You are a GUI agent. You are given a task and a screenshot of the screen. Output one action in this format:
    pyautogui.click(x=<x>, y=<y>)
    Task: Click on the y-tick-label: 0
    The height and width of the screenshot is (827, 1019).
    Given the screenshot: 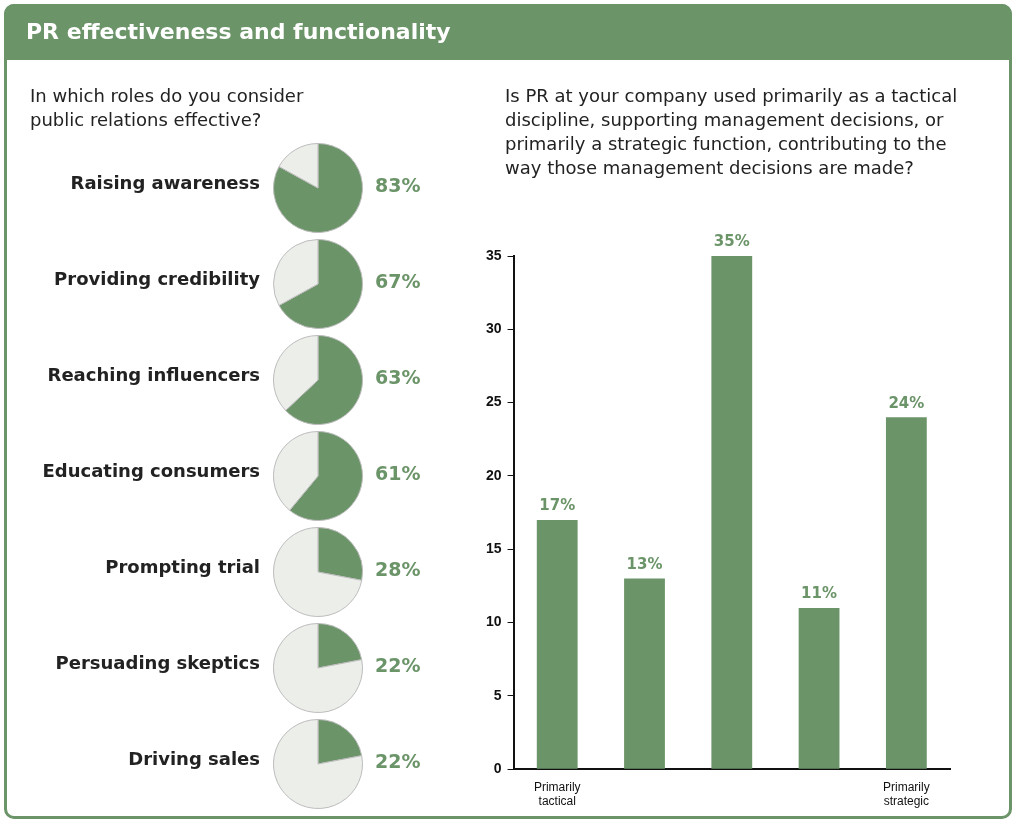 What is the action you would take?
    pyautogui.click(x=497, y=768)
    